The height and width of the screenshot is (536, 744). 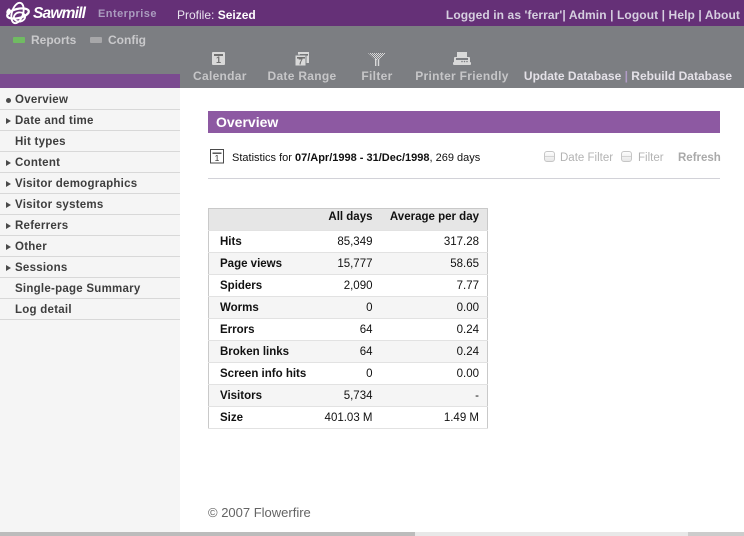 What do you see at coordinates (300, 62) in the screenshot?
I see `svg-text: 7` at bounding box center [300, 62].